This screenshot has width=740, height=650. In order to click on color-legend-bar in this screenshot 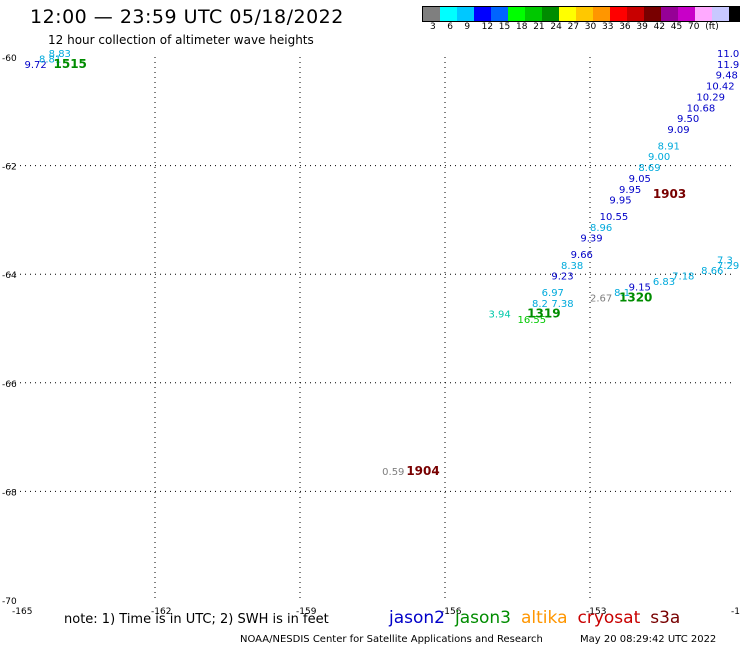, I will do `click(581, 14)`.